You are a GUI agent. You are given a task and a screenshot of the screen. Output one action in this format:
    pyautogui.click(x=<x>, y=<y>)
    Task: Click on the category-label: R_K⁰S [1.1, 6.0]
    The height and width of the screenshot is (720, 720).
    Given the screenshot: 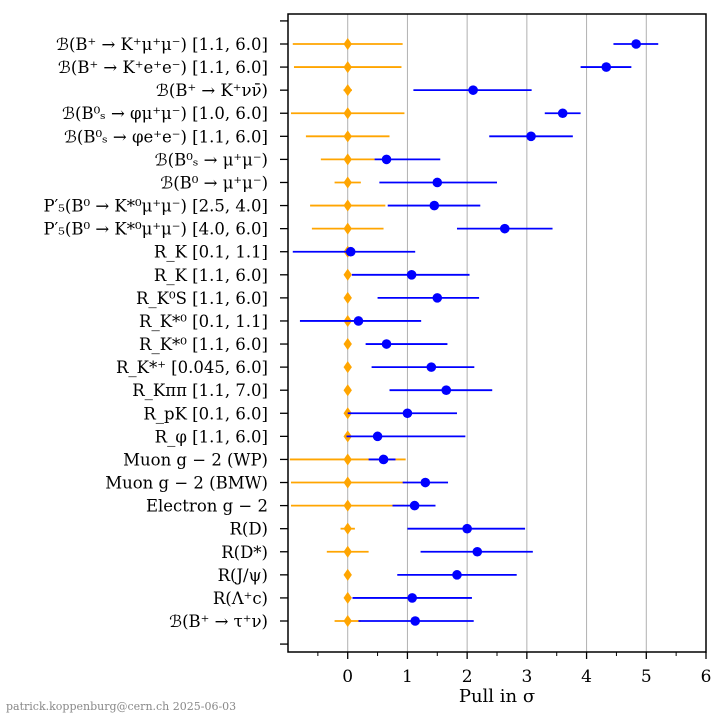 What is the action you would take?
    pyautogui.click(x=202, y=298)
    